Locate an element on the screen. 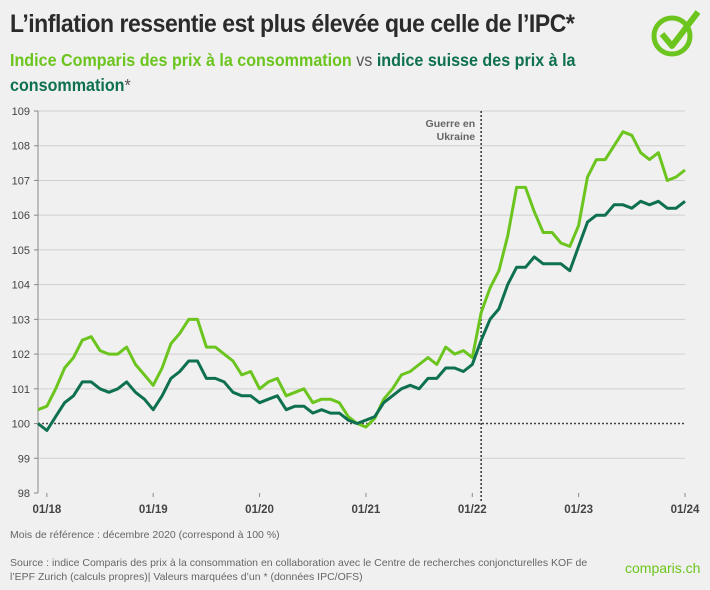 The width and height of the screenshot is (710, 590). annotation-line1: Guerre en is located at coordinates (451, 124).